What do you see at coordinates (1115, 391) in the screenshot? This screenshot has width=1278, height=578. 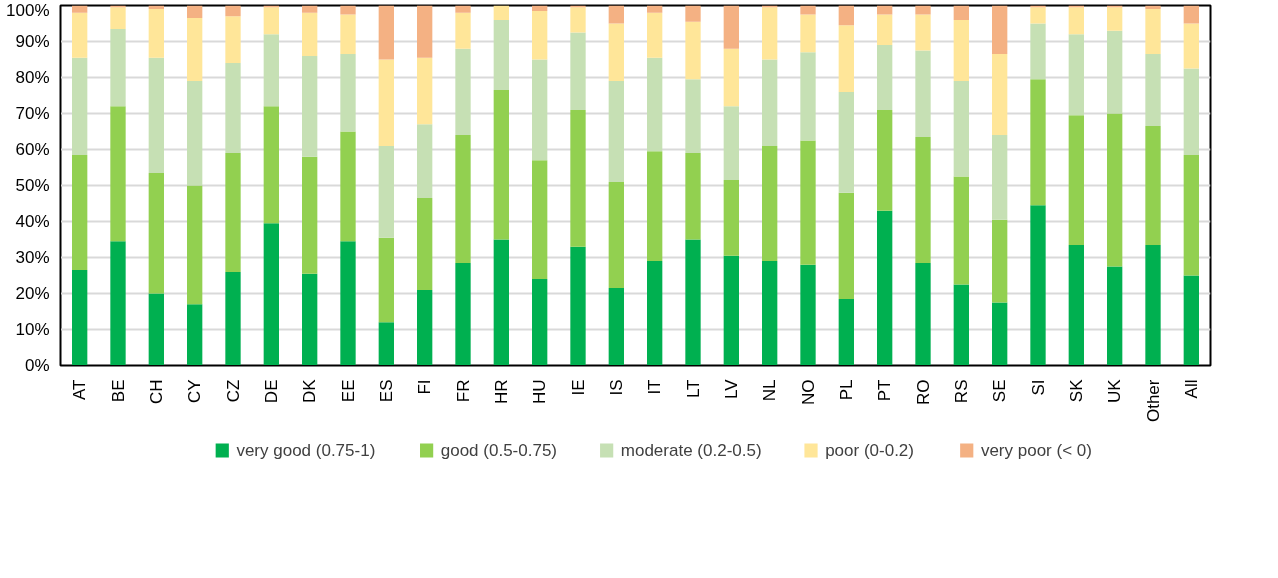 I see `x-tick-label: UK` at bounding box center [1115, 391].